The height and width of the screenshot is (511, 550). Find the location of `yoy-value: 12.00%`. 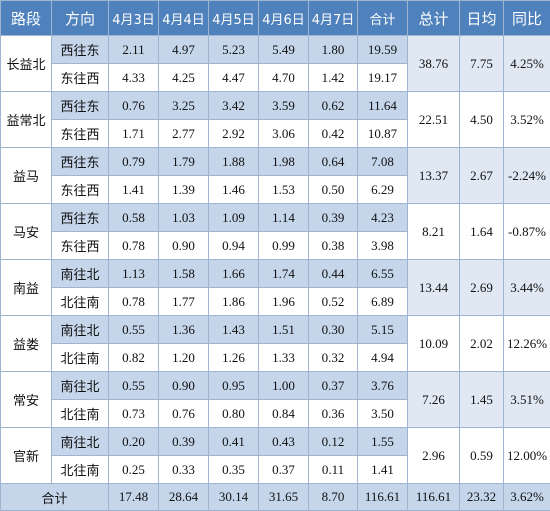

yoy-value: 12.00% is located at coordinates (527, 456).